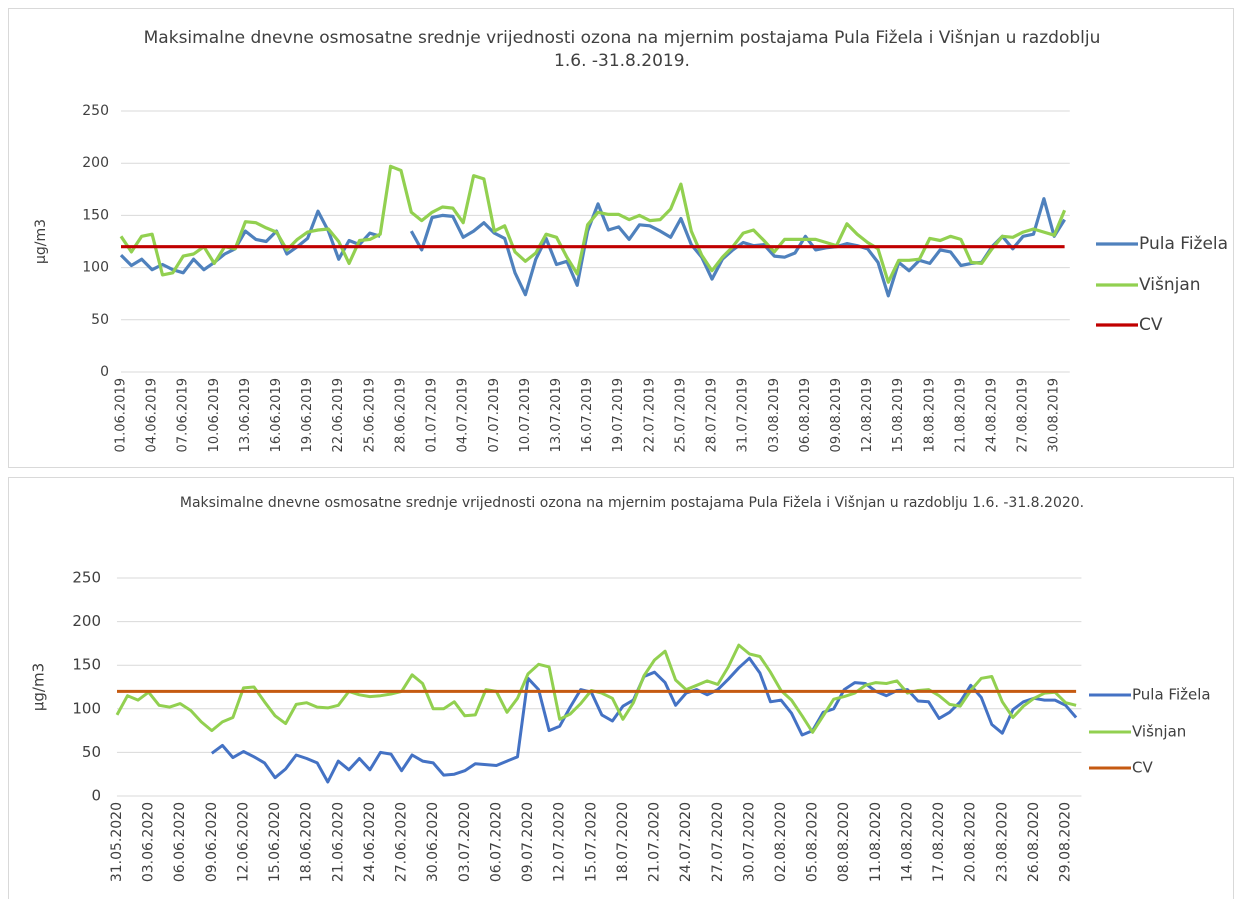 Image resolution: width=1244 pixels, height=899 pixels. Describe the element at coordinates (623, 842) in the screenshot. I see `x-tick-label: 18.07.2020` at that location.